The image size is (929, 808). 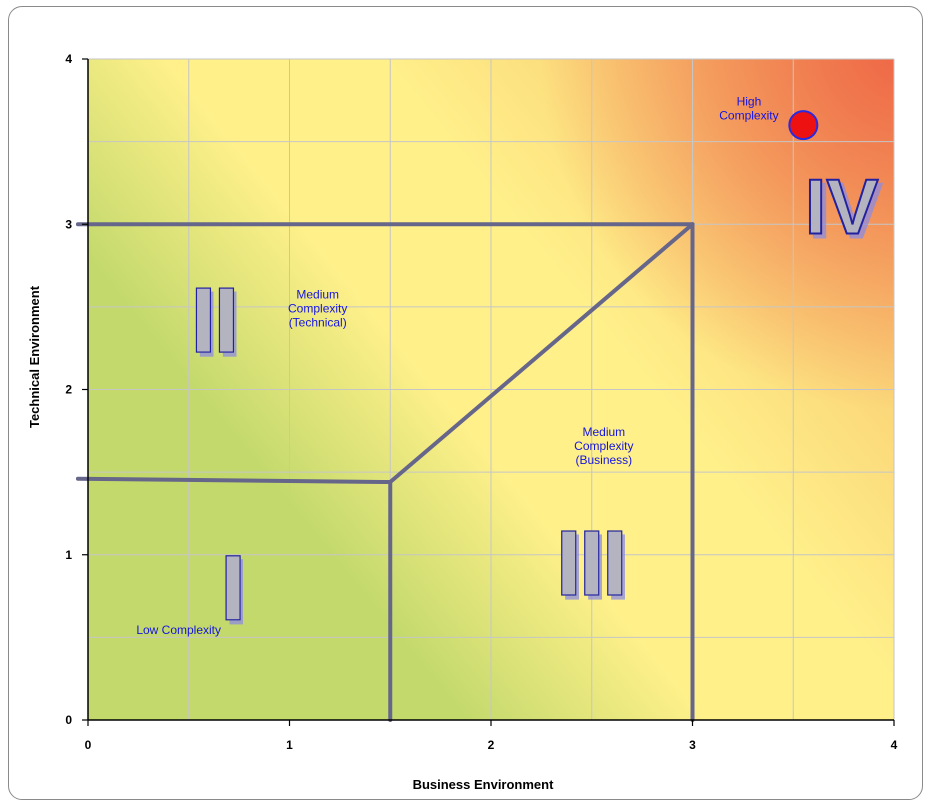 What do you see at coordinates (233, 588) in the screenshot?
I see `zone-i-numeral-stroke` at bounding box center [233, 588].